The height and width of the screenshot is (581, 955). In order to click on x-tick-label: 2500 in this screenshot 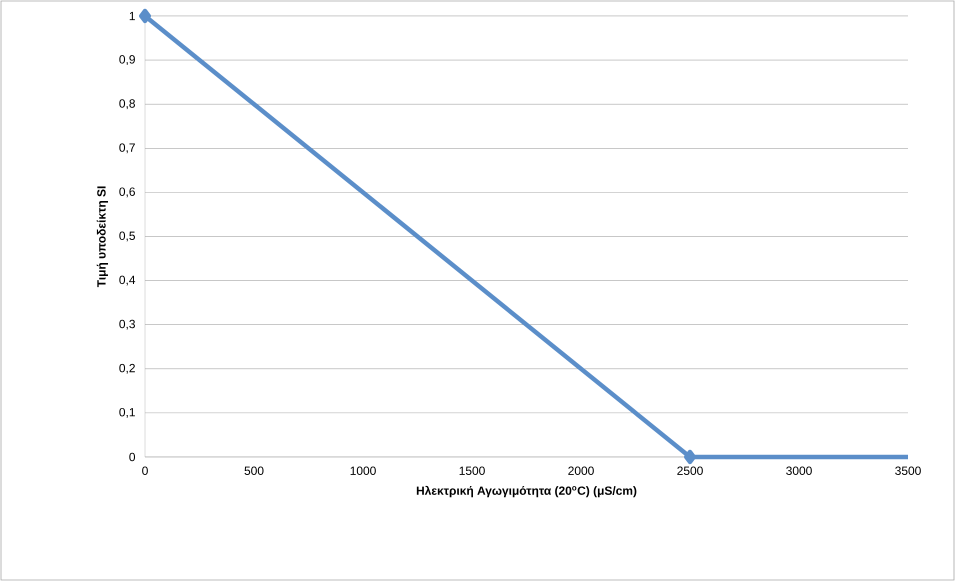, I will do `click(690, 470)`.